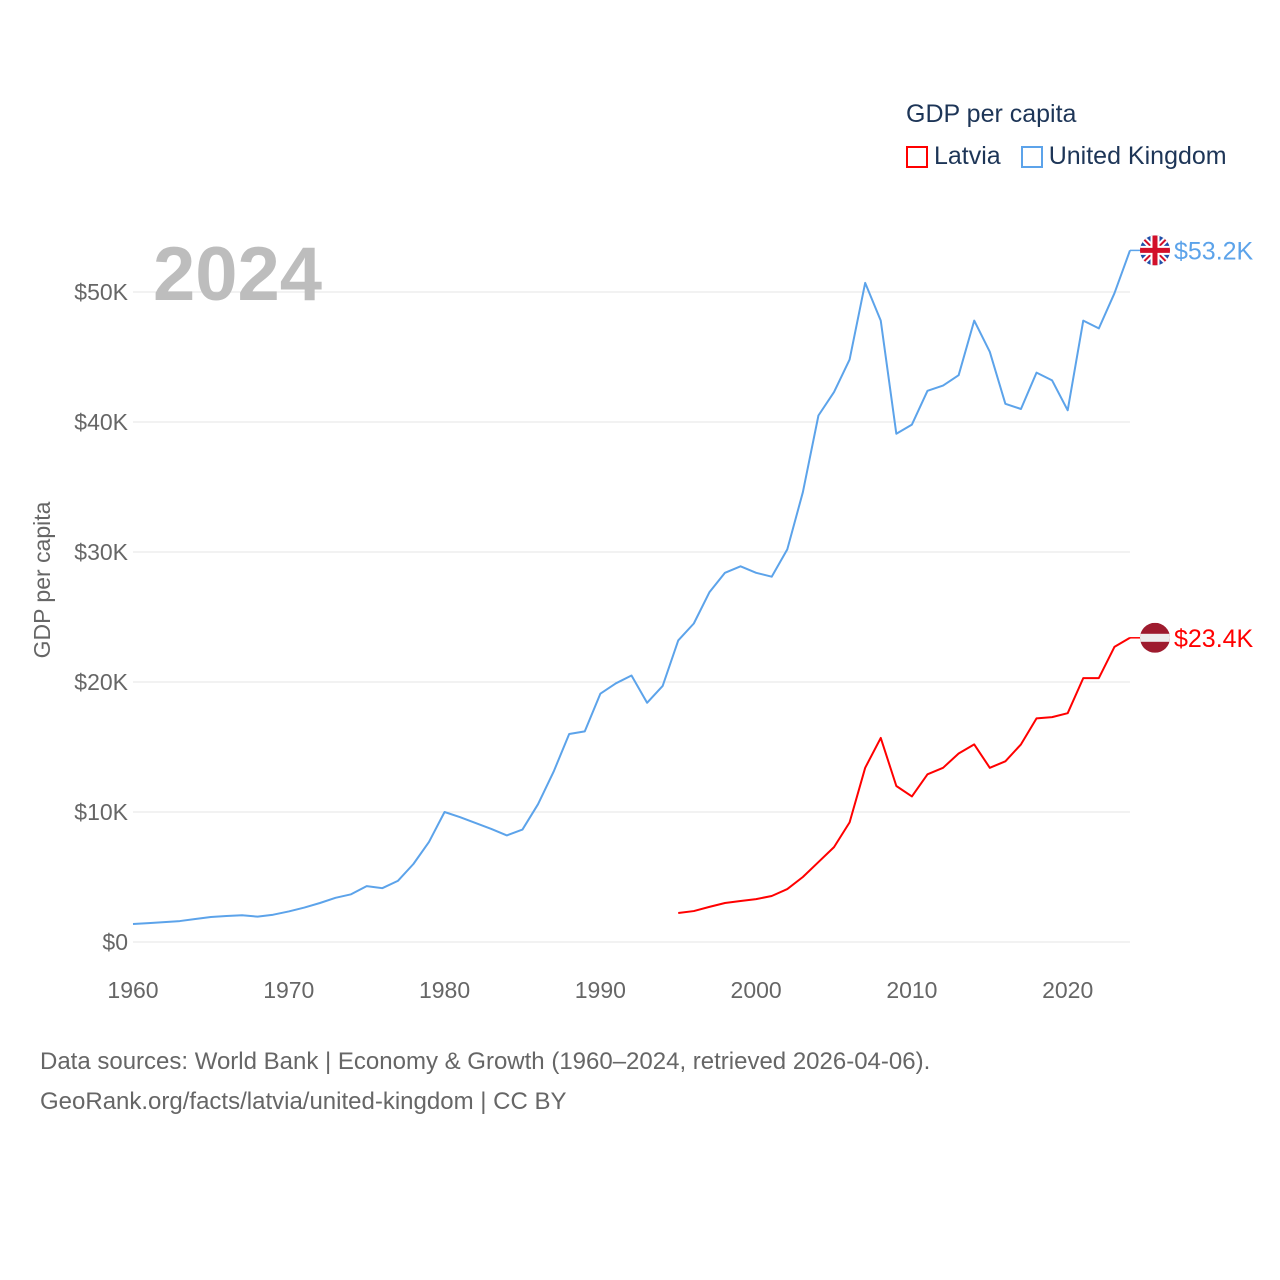 This screenshot has width=1280, height=1280. Describe the element at coordinates (600, 990) in the screenshot. I see `x-tick-label: 1990` at that location.